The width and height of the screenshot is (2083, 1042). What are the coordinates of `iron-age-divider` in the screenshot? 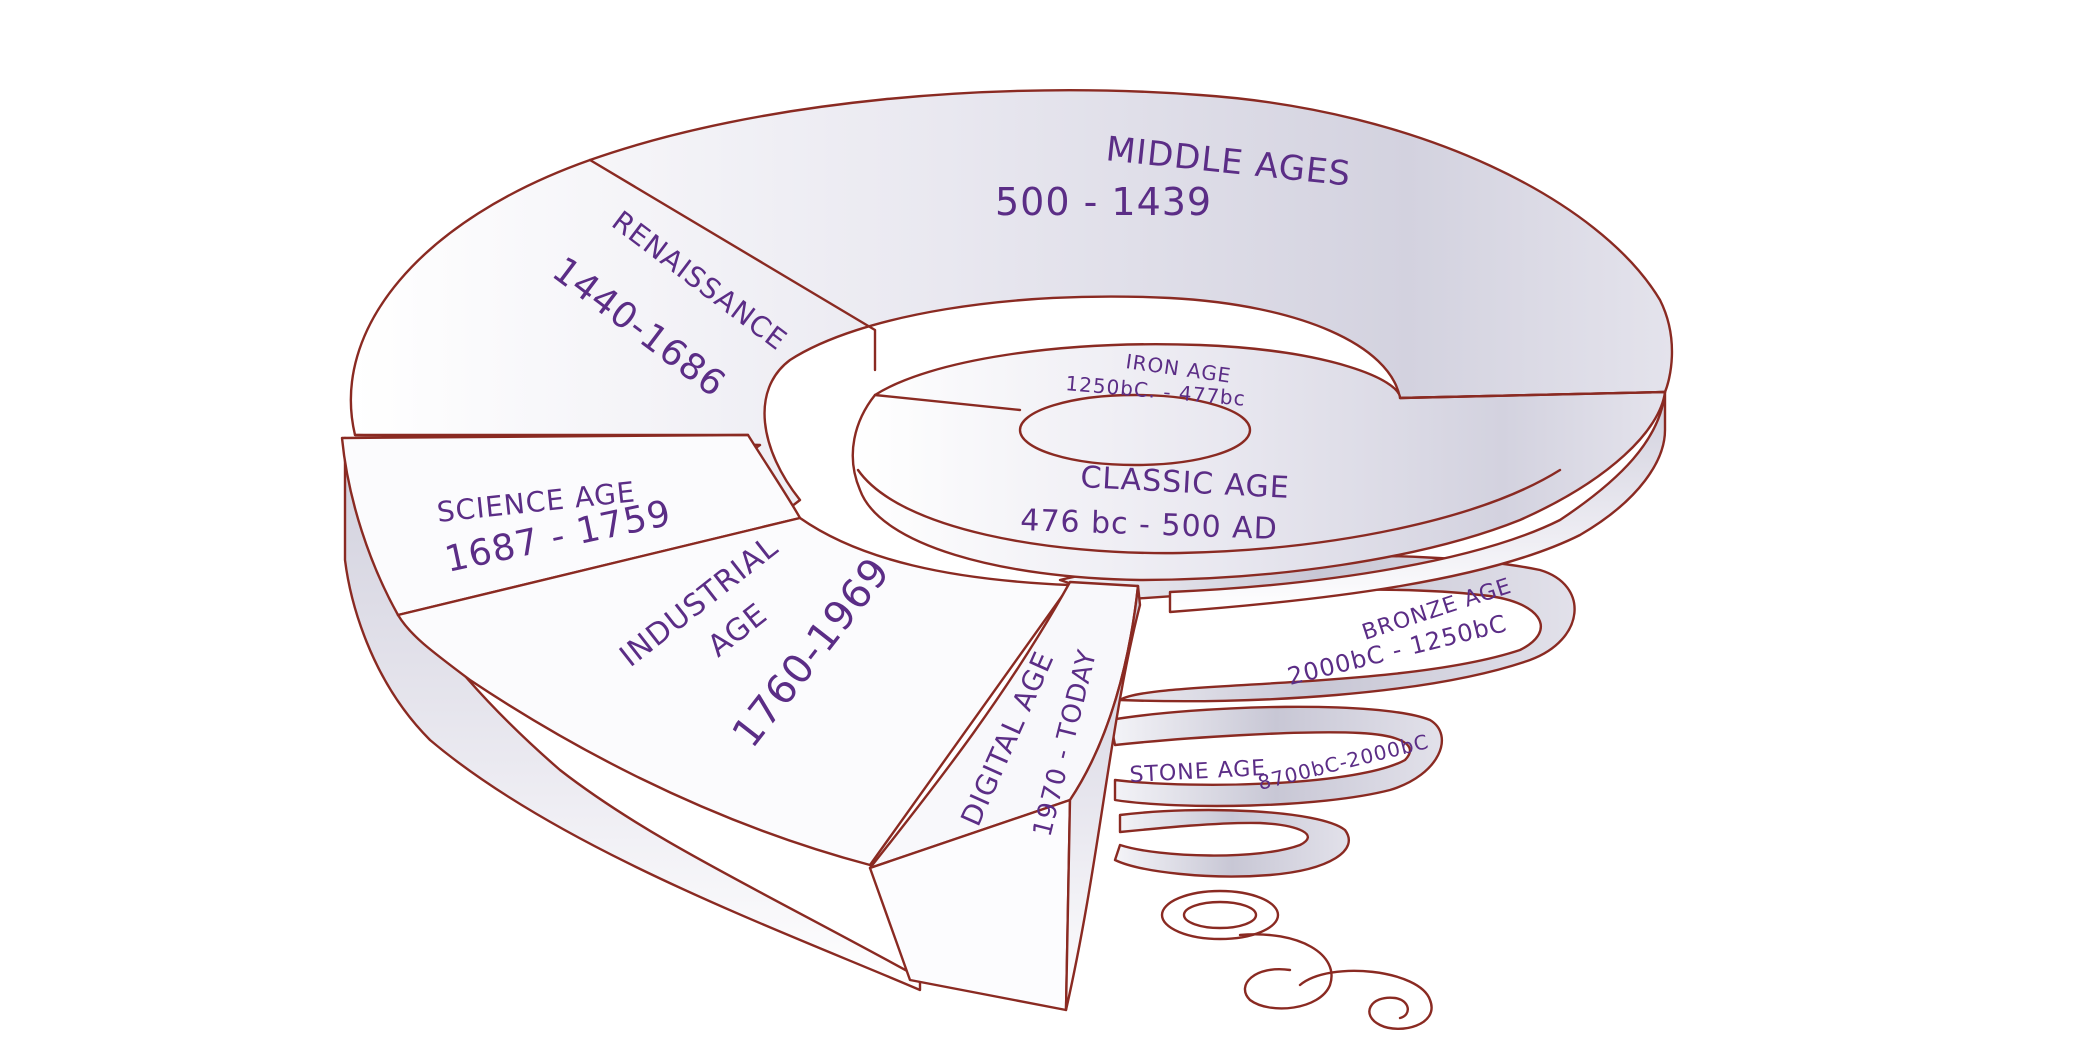 It's located at (947, 402).